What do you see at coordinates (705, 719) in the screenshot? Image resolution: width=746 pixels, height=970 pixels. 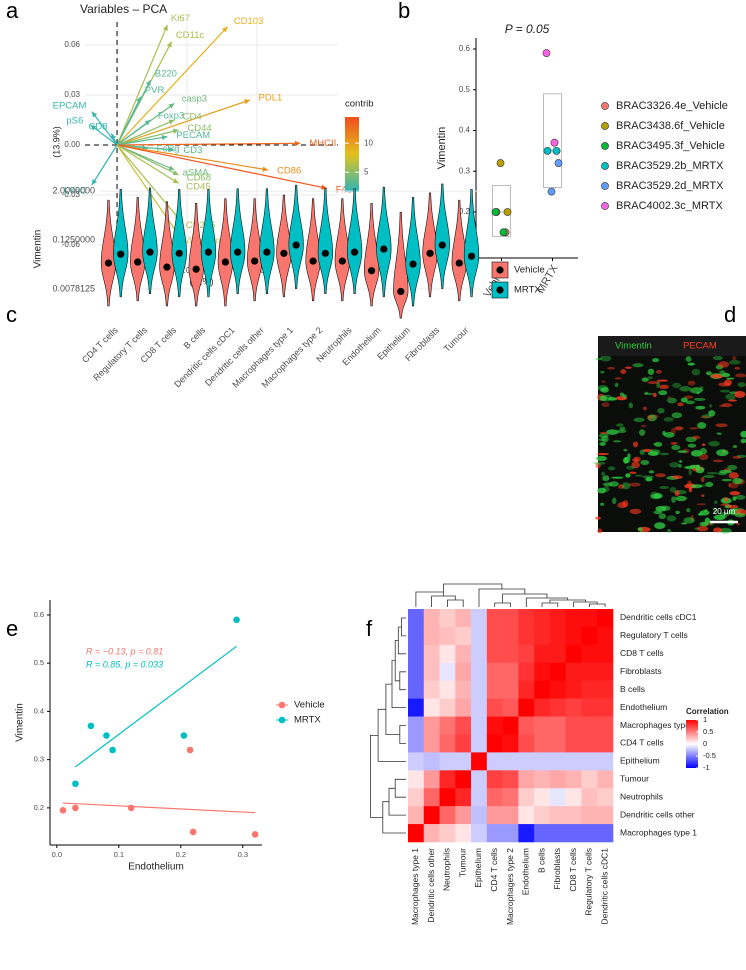 I see `colorbar-label: 1` at bounding box center [705, 719].